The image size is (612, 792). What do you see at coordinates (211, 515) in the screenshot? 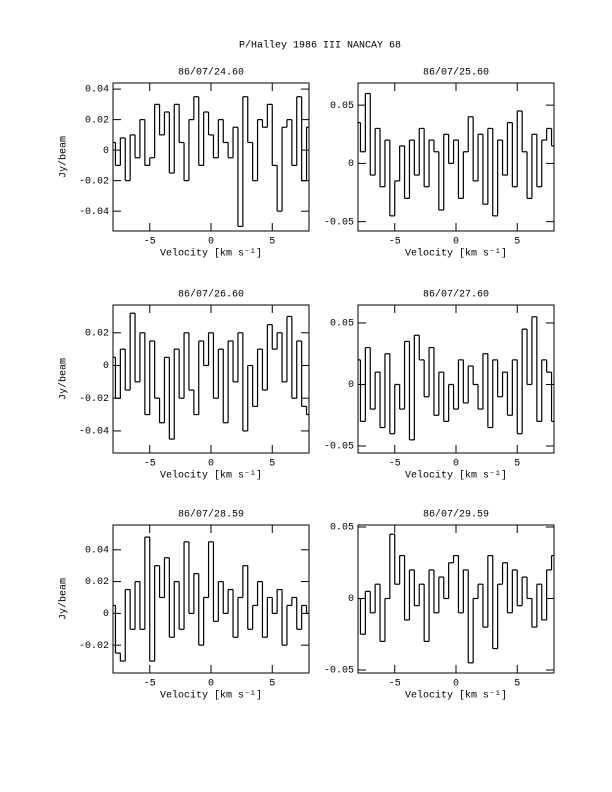
I see `panel-title: 86/07/28.59` at bounding box center [211, 515].